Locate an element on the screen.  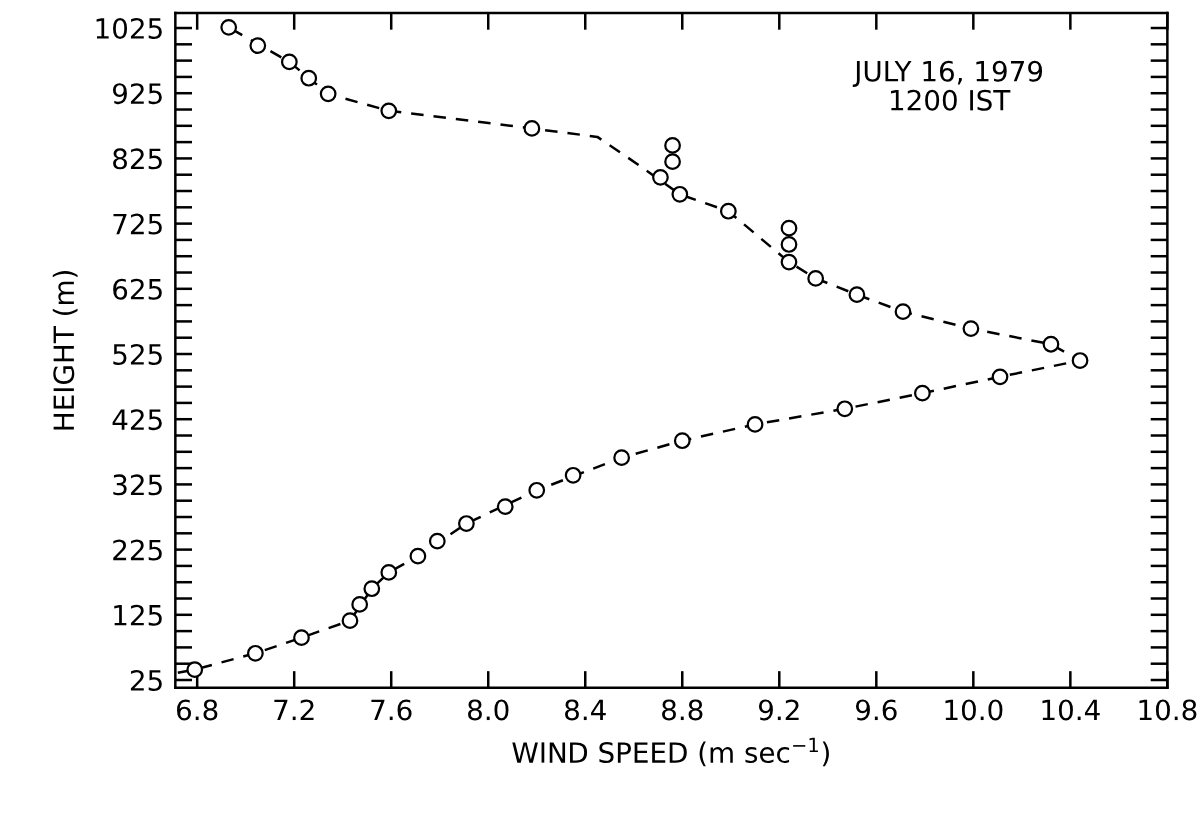
y-tick-label: 425 is located at coordinates (137, 420).